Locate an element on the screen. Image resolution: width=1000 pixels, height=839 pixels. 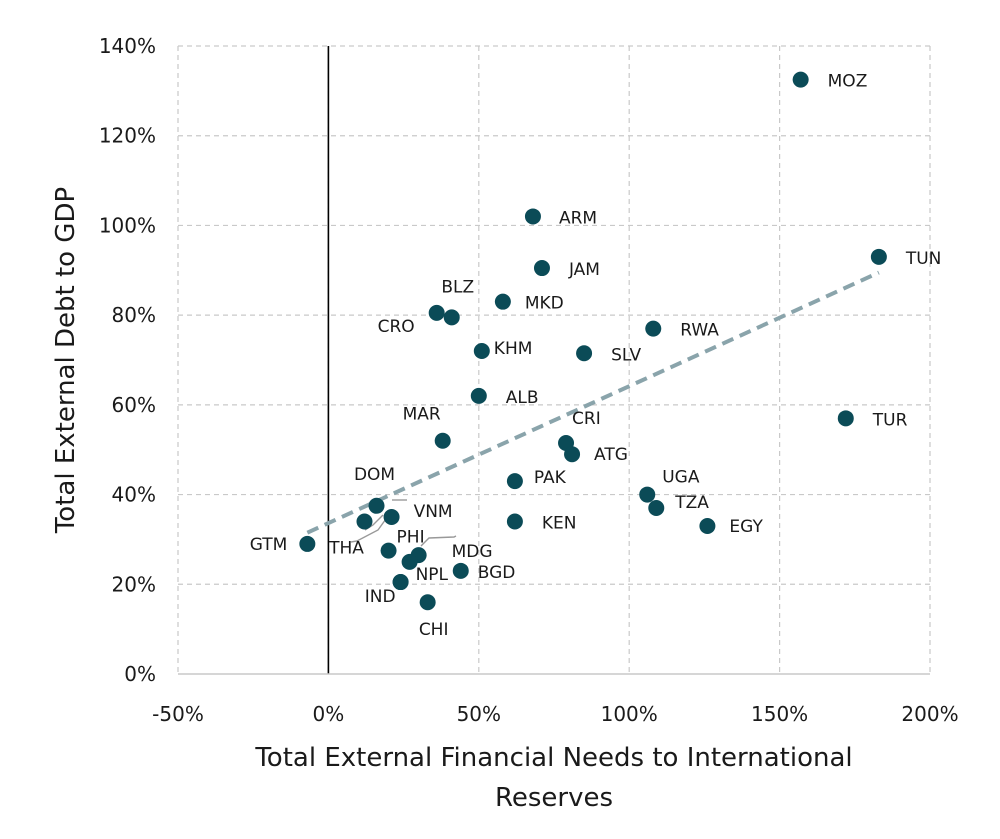
x-tick-label: 50% is located at coordinates (479, 714).